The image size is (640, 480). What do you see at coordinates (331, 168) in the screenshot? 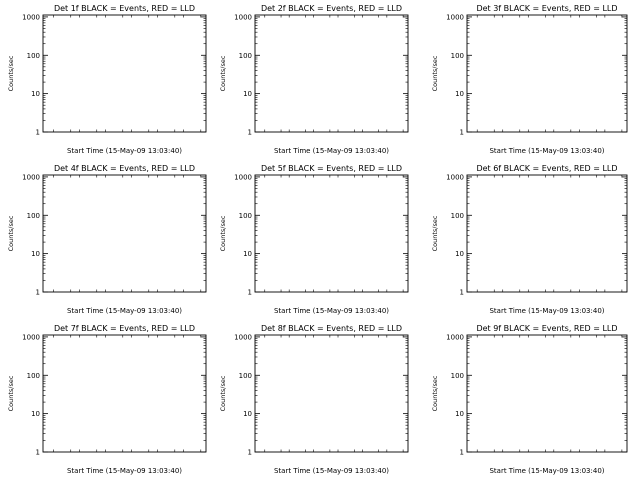
I see `panel-title: Det 5f BLACK = Events, RED = LLD` at bounding box center [331, 168].